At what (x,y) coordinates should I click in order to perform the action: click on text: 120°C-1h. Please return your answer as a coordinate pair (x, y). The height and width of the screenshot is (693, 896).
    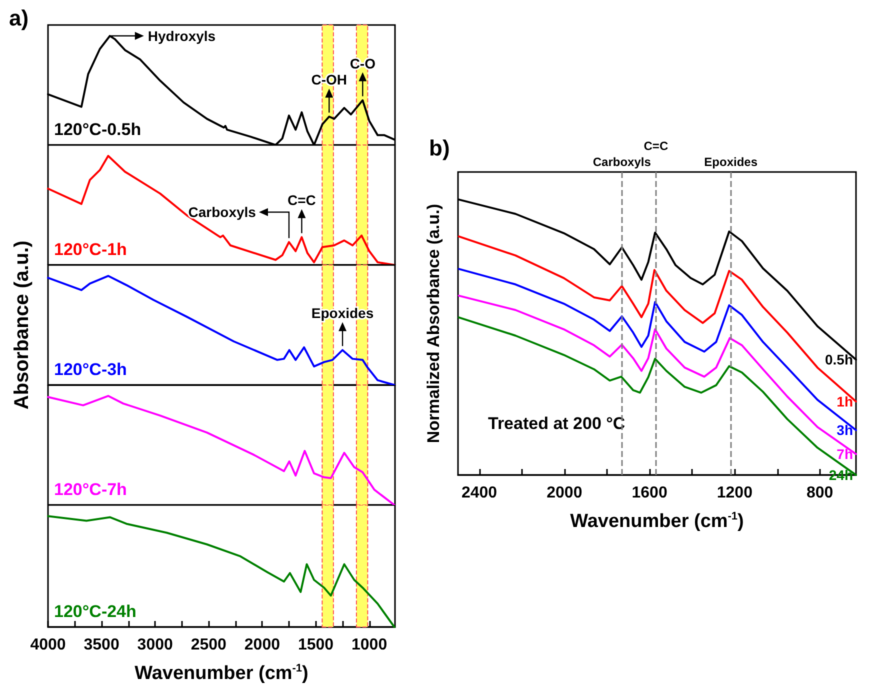
    Looking at the image, I should click on (90, 249).